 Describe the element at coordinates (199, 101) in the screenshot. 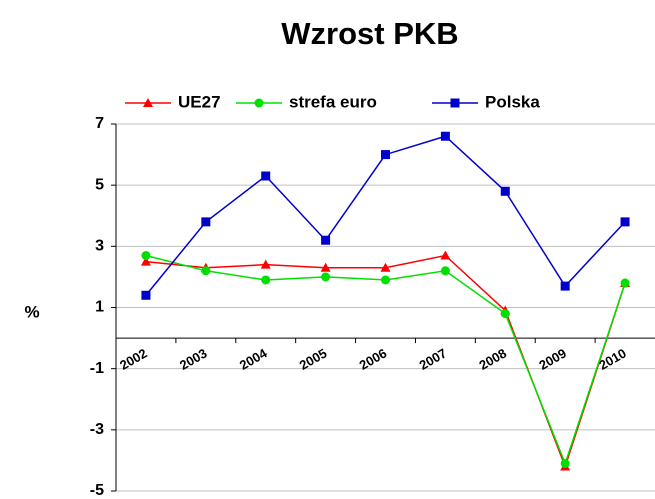

I see `legend-label: UE27` at that location.